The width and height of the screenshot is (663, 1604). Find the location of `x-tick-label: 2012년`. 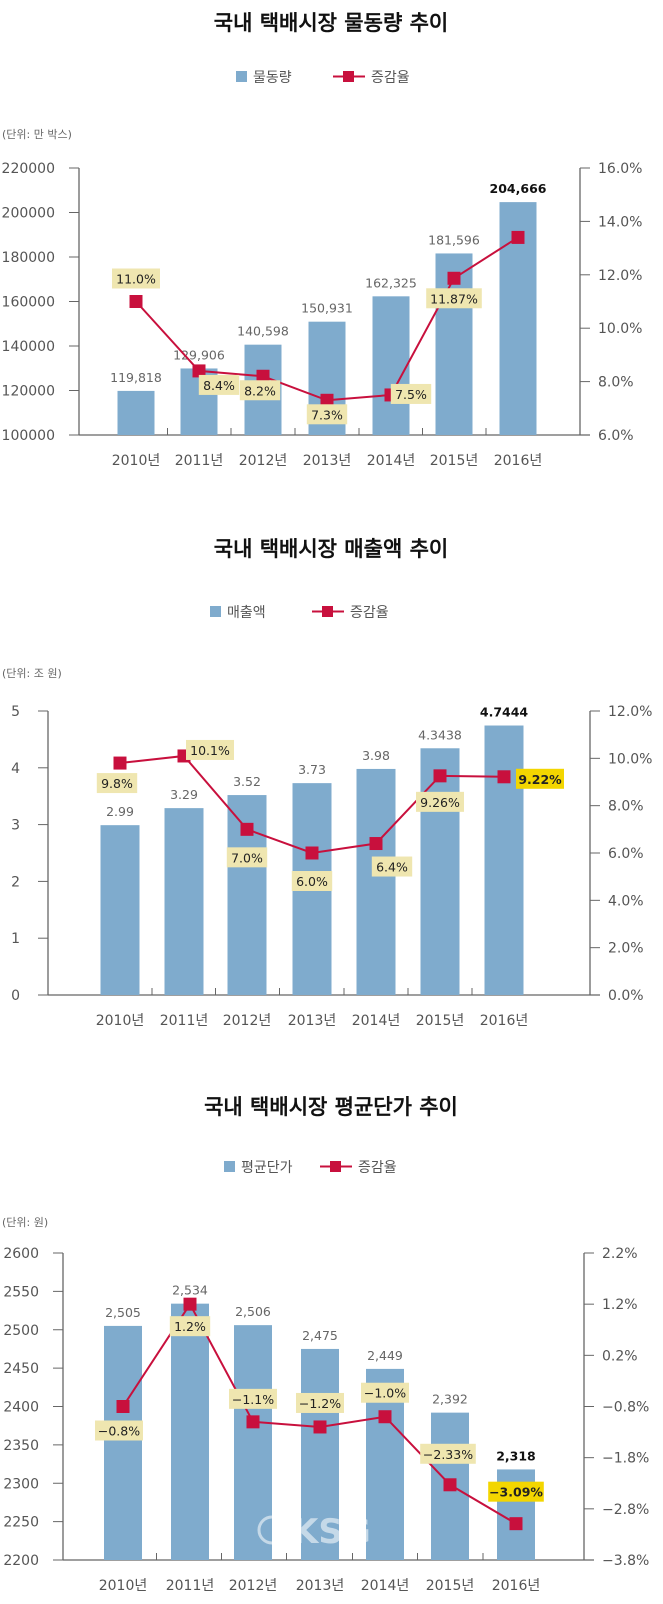

x-tick-label: 2012년 is located at coordinates (253, 1586).